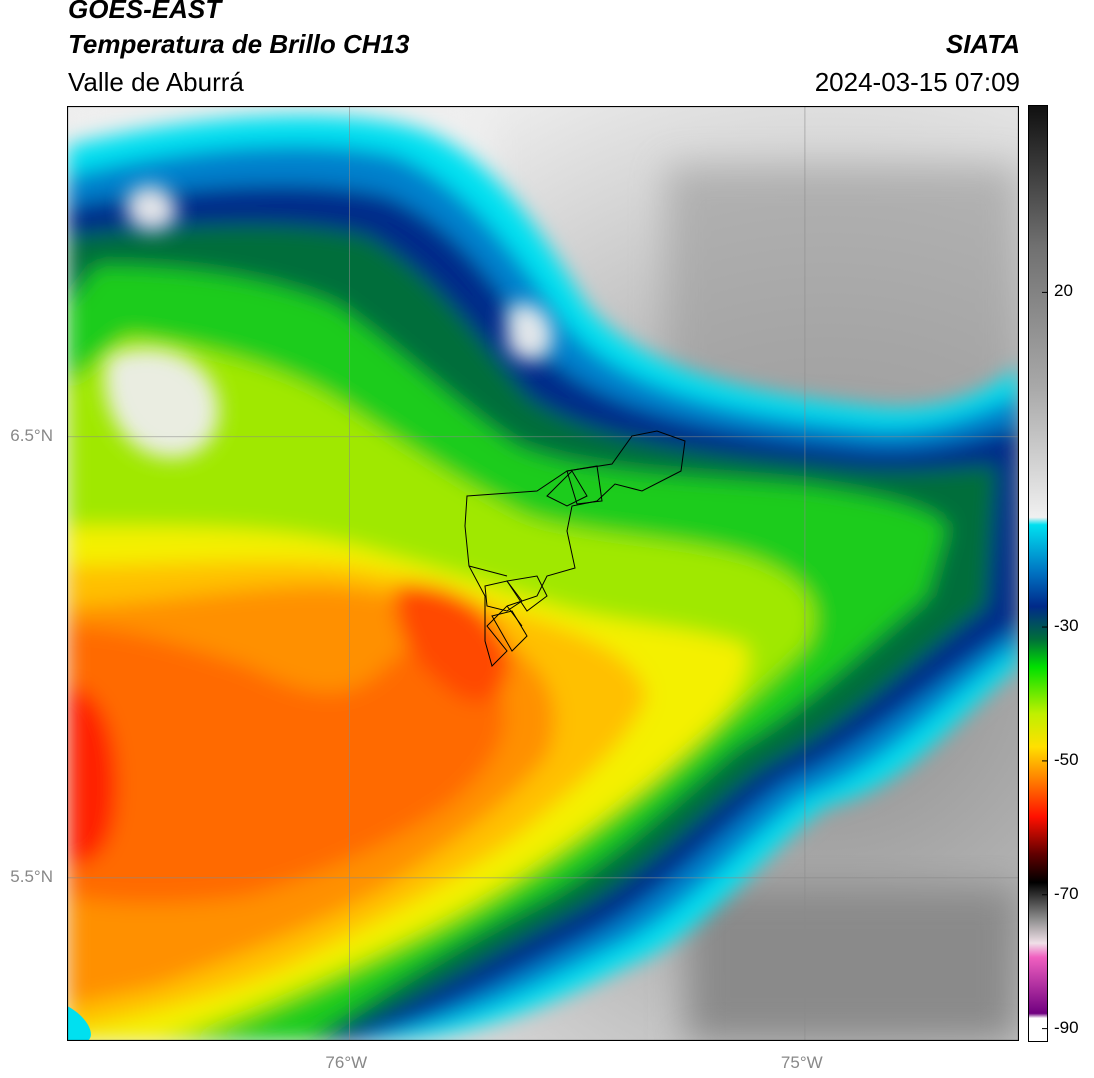  Describe the element at coordinates (917, 82) in the screenshot. I see `timestamp-label: 2024-03-15 07:09` at that location.